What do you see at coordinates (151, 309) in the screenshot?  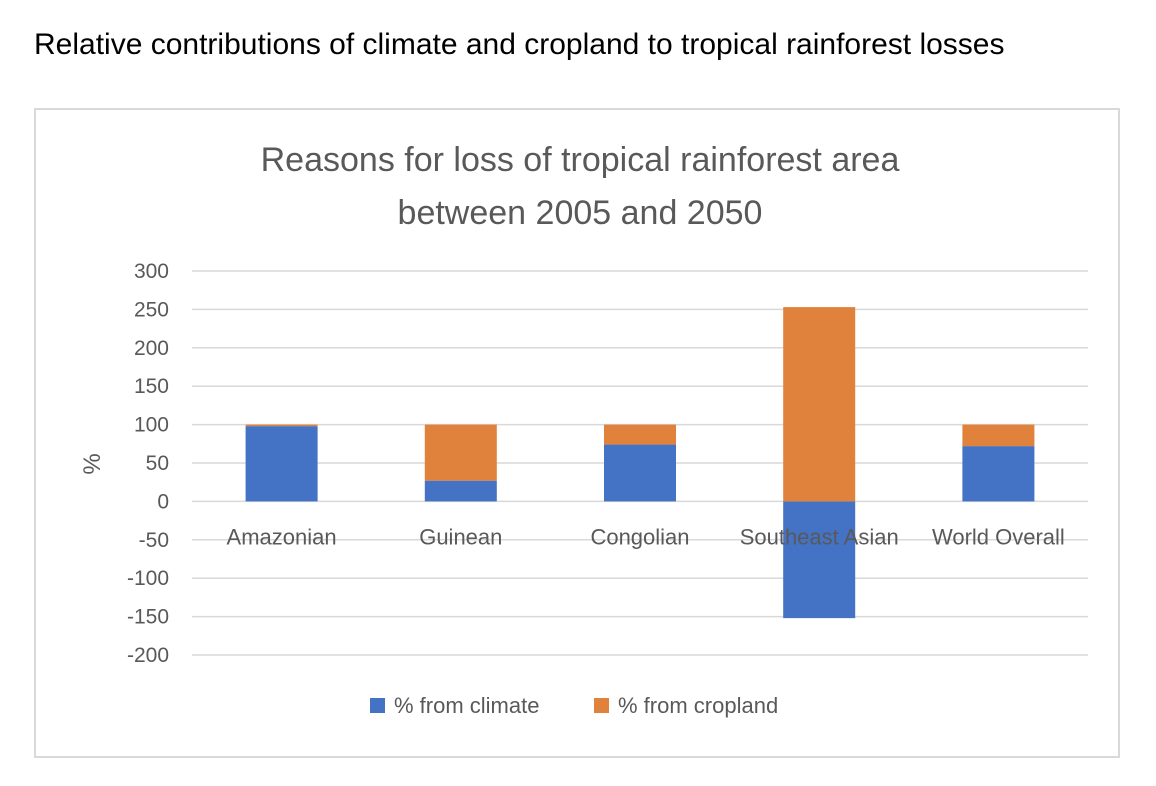 I see `y-tick-label: 250` at bounding box center [151, 309].